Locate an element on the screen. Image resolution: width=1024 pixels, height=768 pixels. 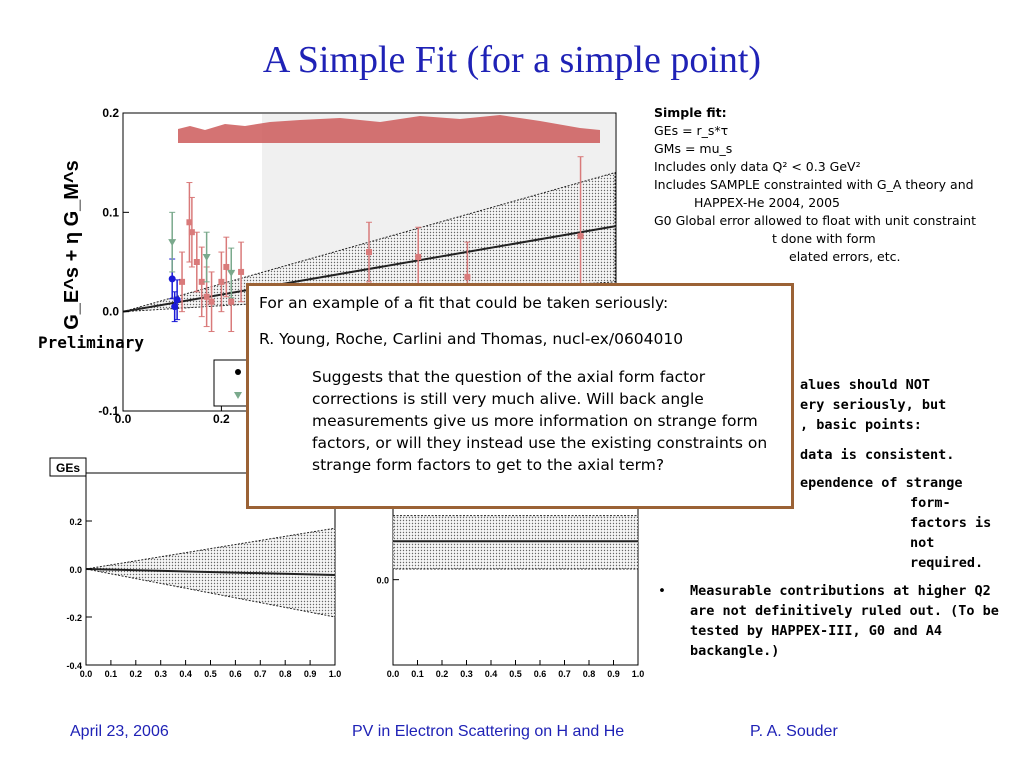
gMs-band-area is located at coordinates (515, 542).